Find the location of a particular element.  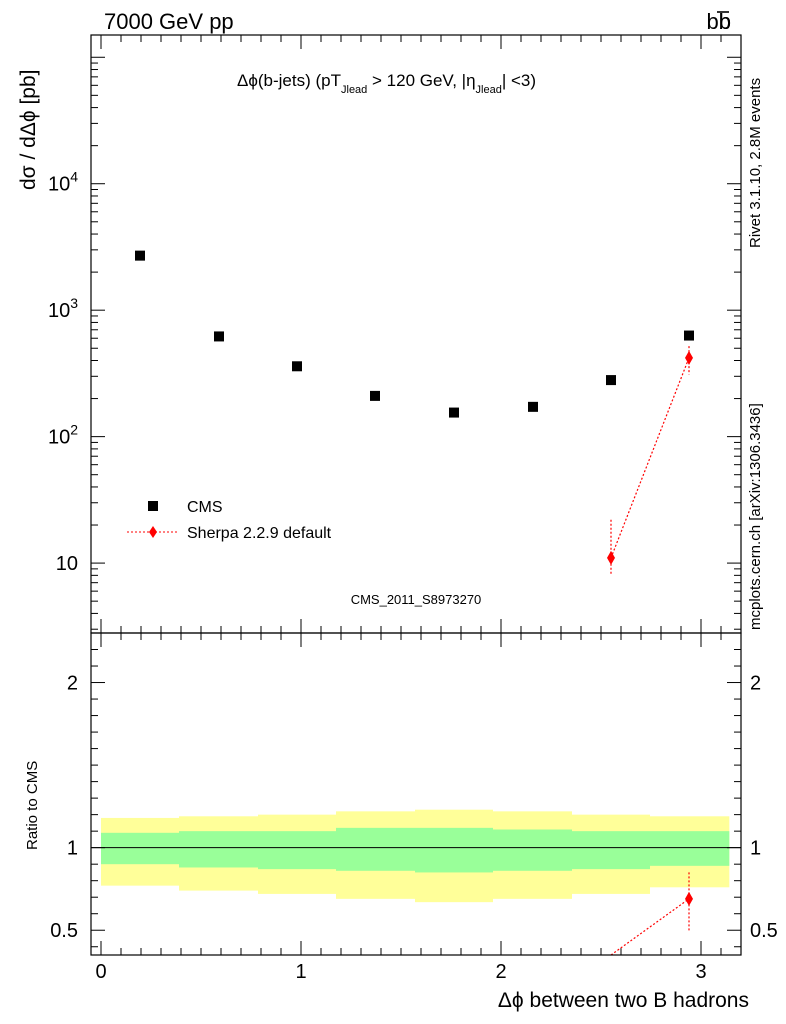

legend: CMS Sherpa 2.2.9 default is located at coordinates (229, 520).